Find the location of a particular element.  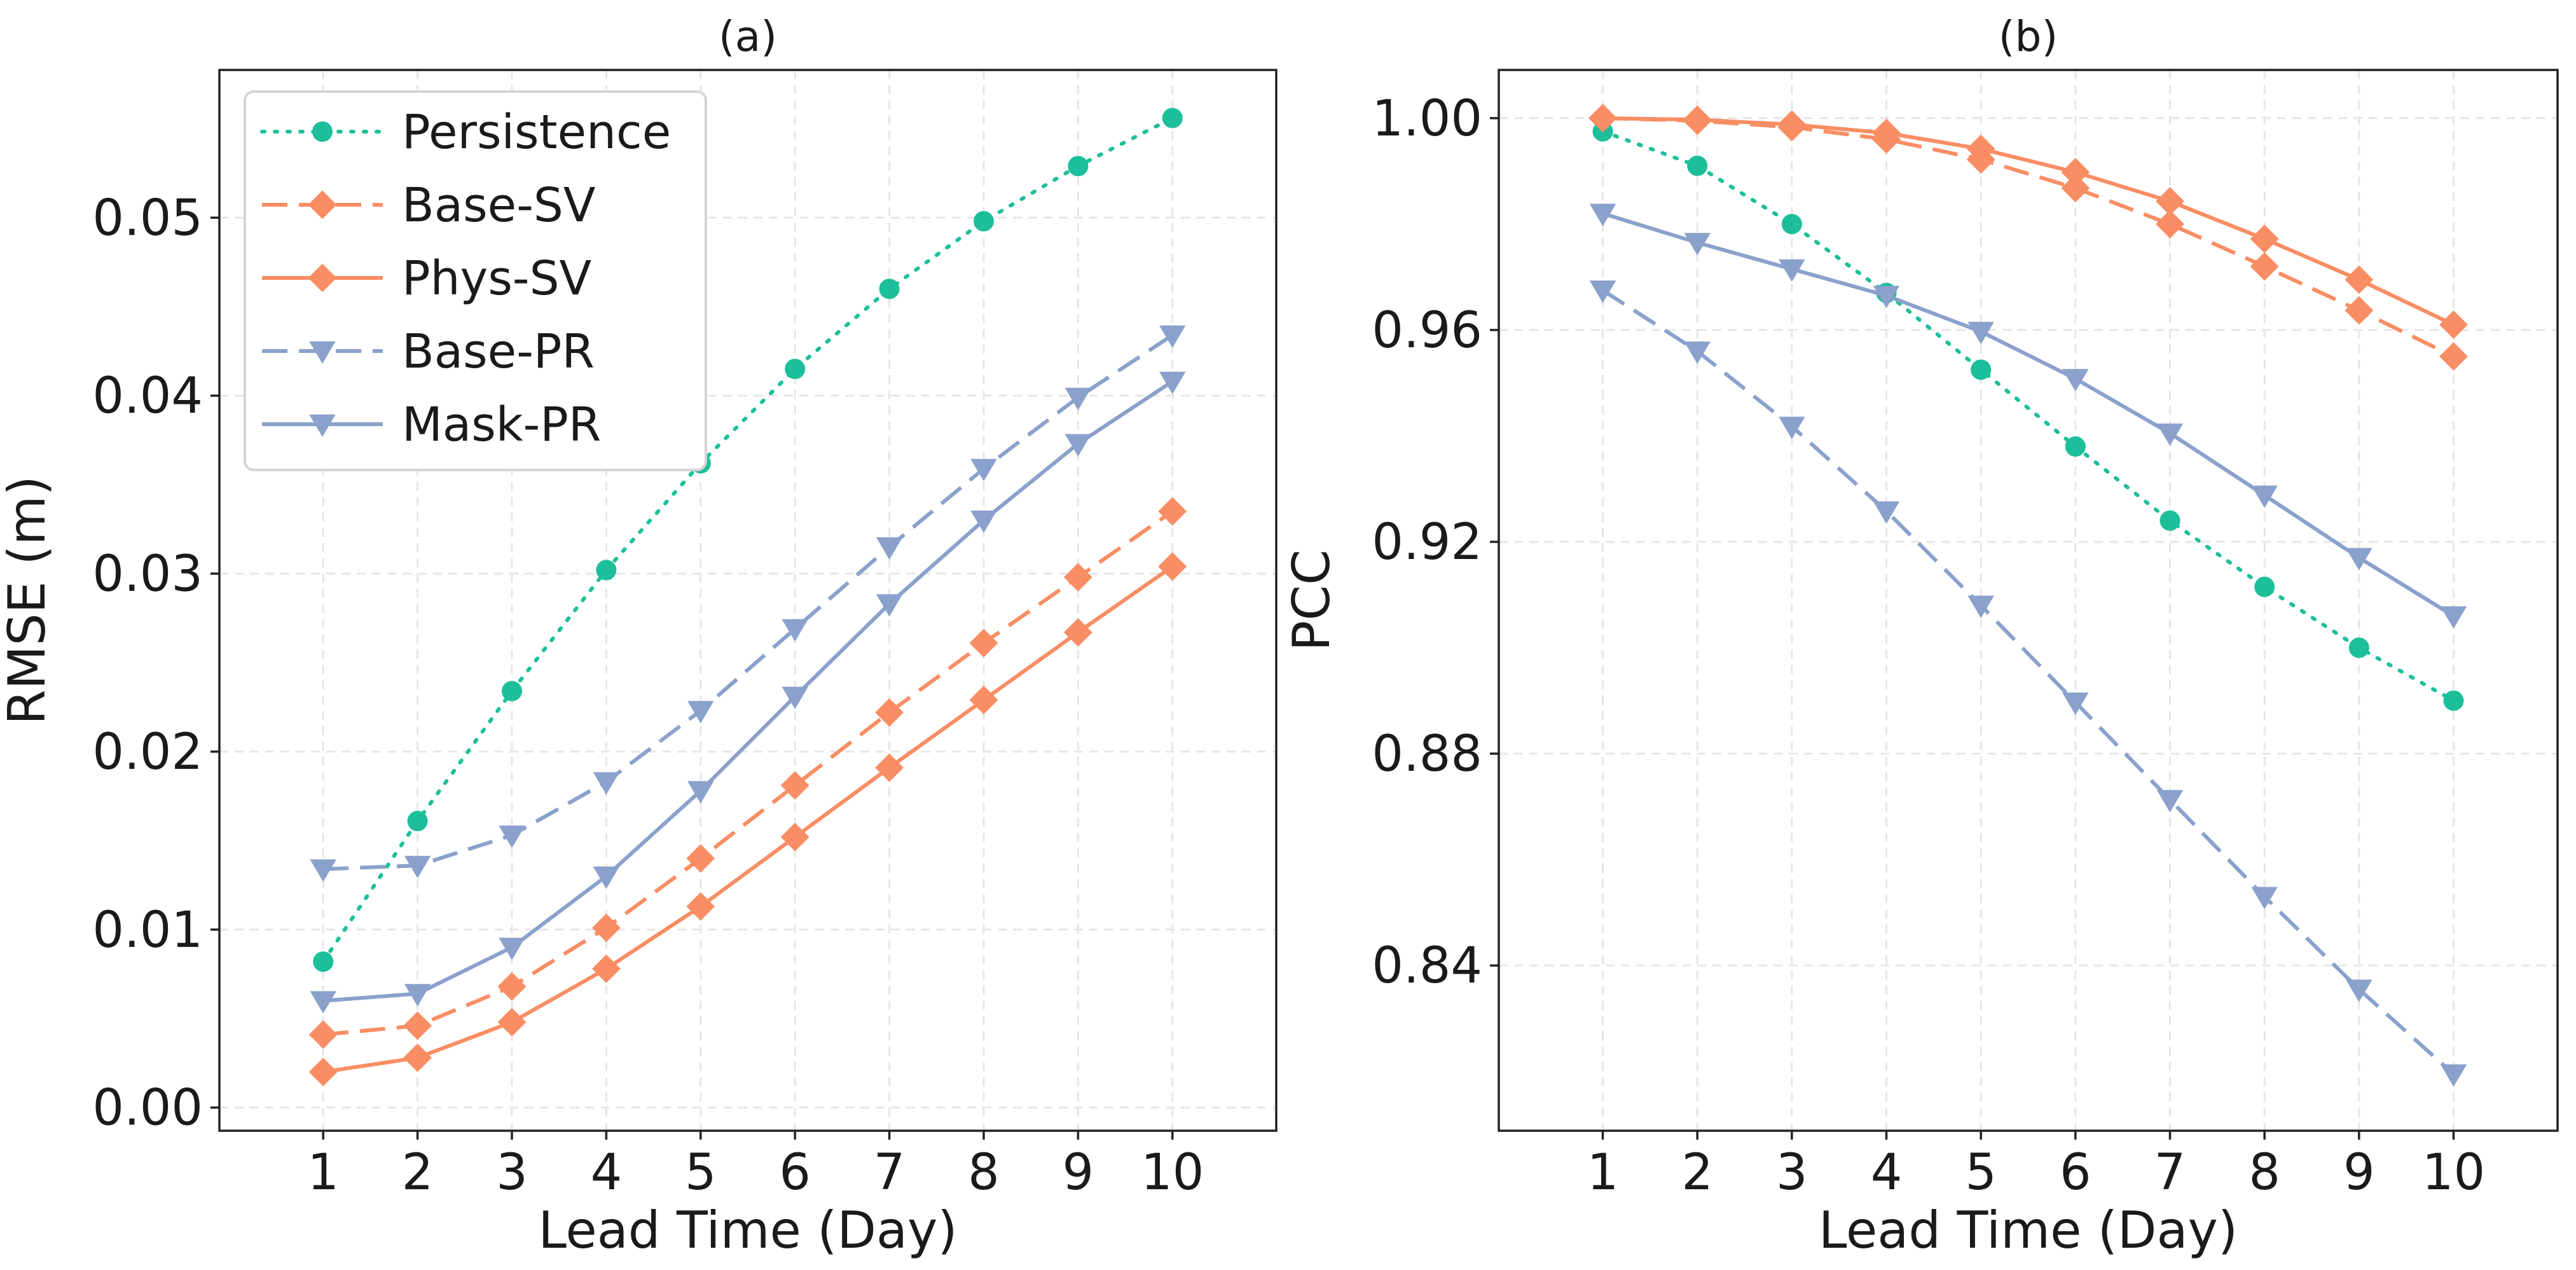

panel-a-x-tick-label-9: 10 is located at coordinates (1172, 1172).